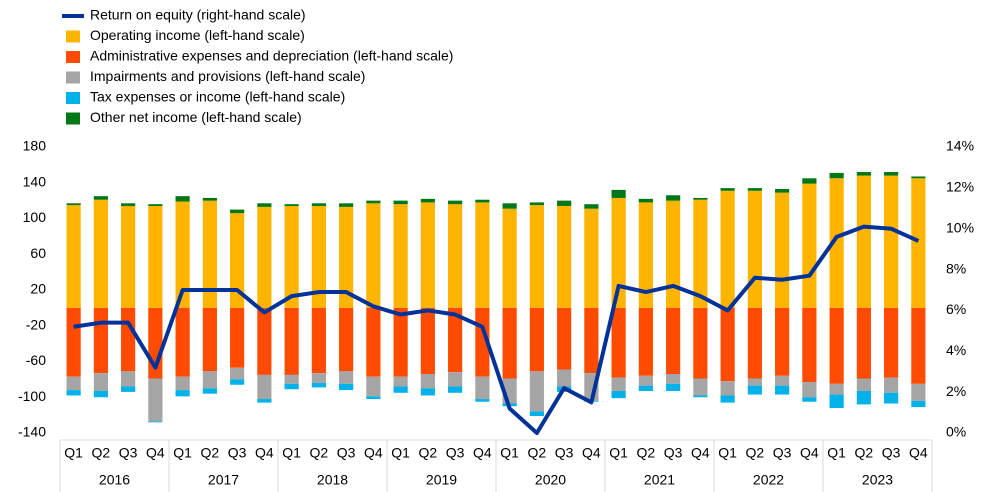 This screenshot has height=492, width=981. What do you see at coordinates (332, 480) in the screenshot?
I see `x-group-label: 2018` at bounding box center [332, 480].